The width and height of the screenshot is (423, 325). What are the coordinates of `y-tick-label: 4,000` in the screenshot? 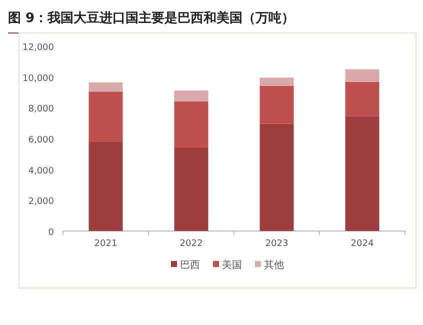 It's located at (41, 171).